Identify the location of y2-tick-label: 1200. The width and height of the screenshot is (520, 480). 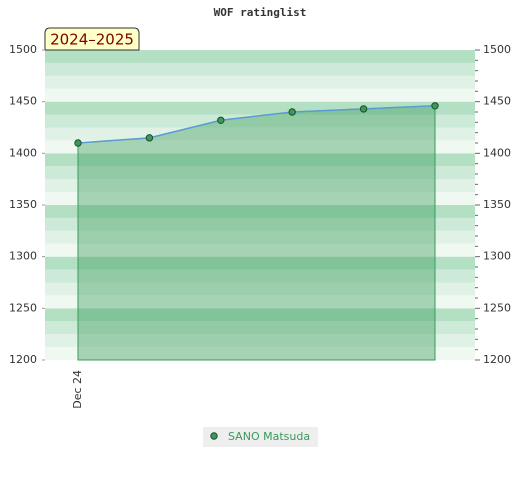
(497, 359).